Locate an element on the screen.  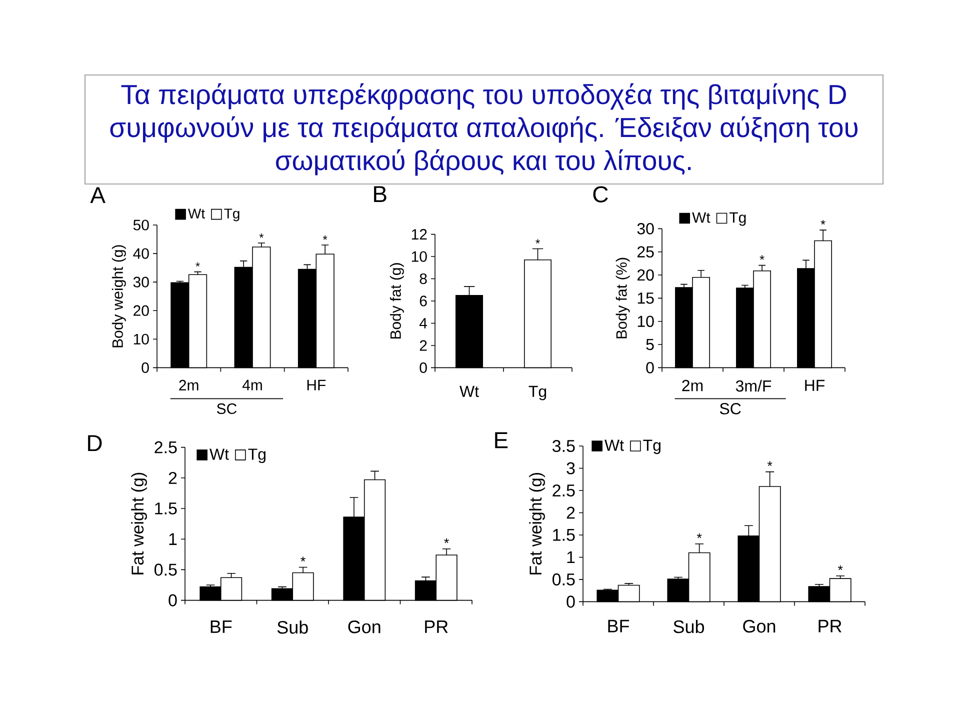
y-tick-label: 3.5 is located at coordinates (563, 446).